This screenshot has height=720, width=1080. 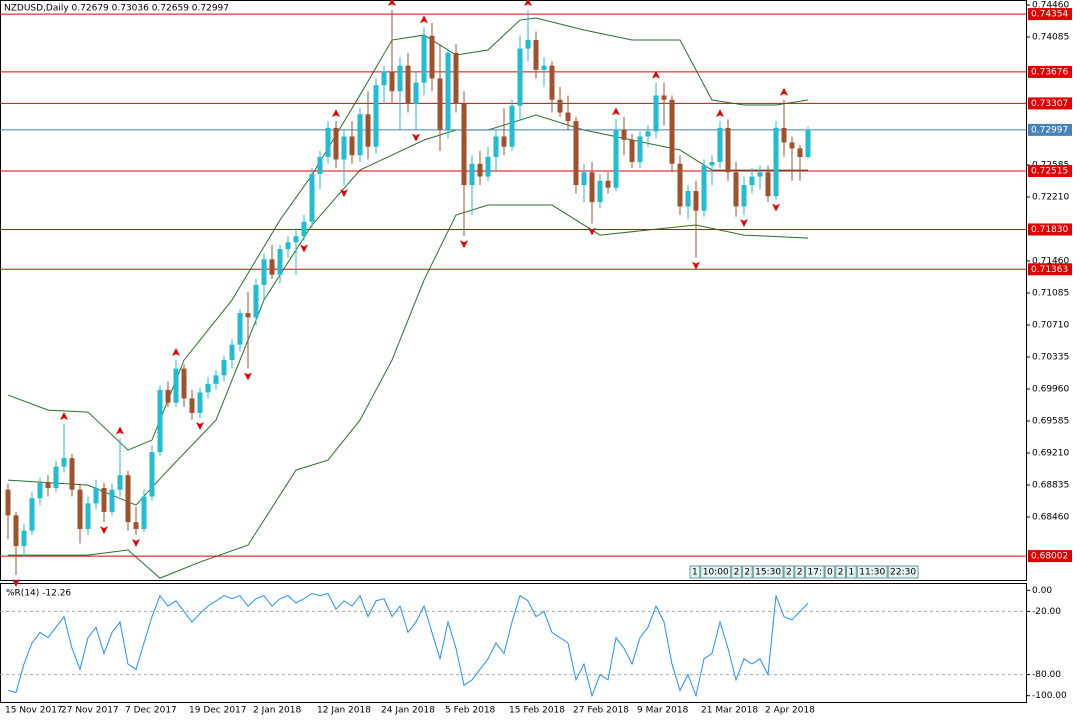 What do you see at coordinates (218, 711) in the screenshot?
I see `x-tick-label: 19 Dec 2017` at bounding box center [218, 711].